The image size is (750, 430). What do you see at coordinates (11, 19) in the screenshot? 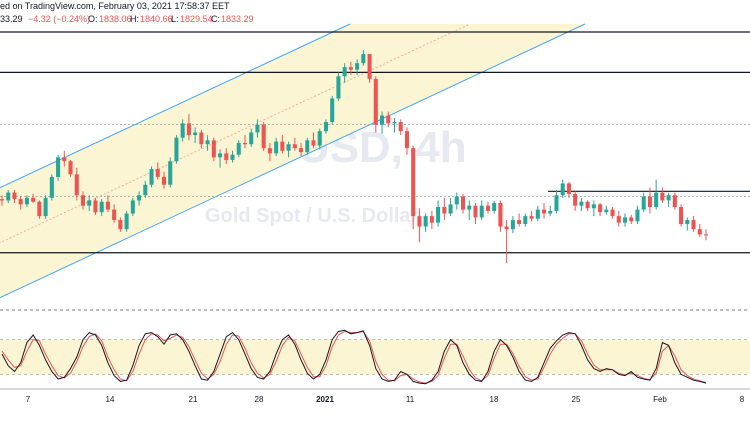
I see `ohlc-prefix: 33.29` at bounding box center [11, 19].